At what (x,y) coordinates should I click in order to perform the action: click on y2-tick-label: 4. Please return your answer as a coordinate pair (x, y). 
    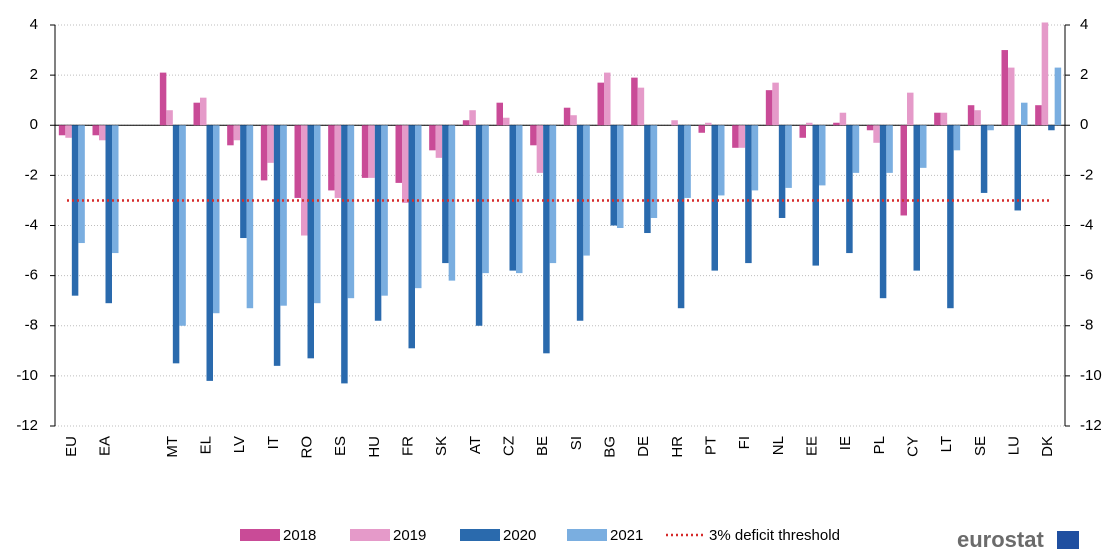
    Looking at the image, I should click on (1084, 24).